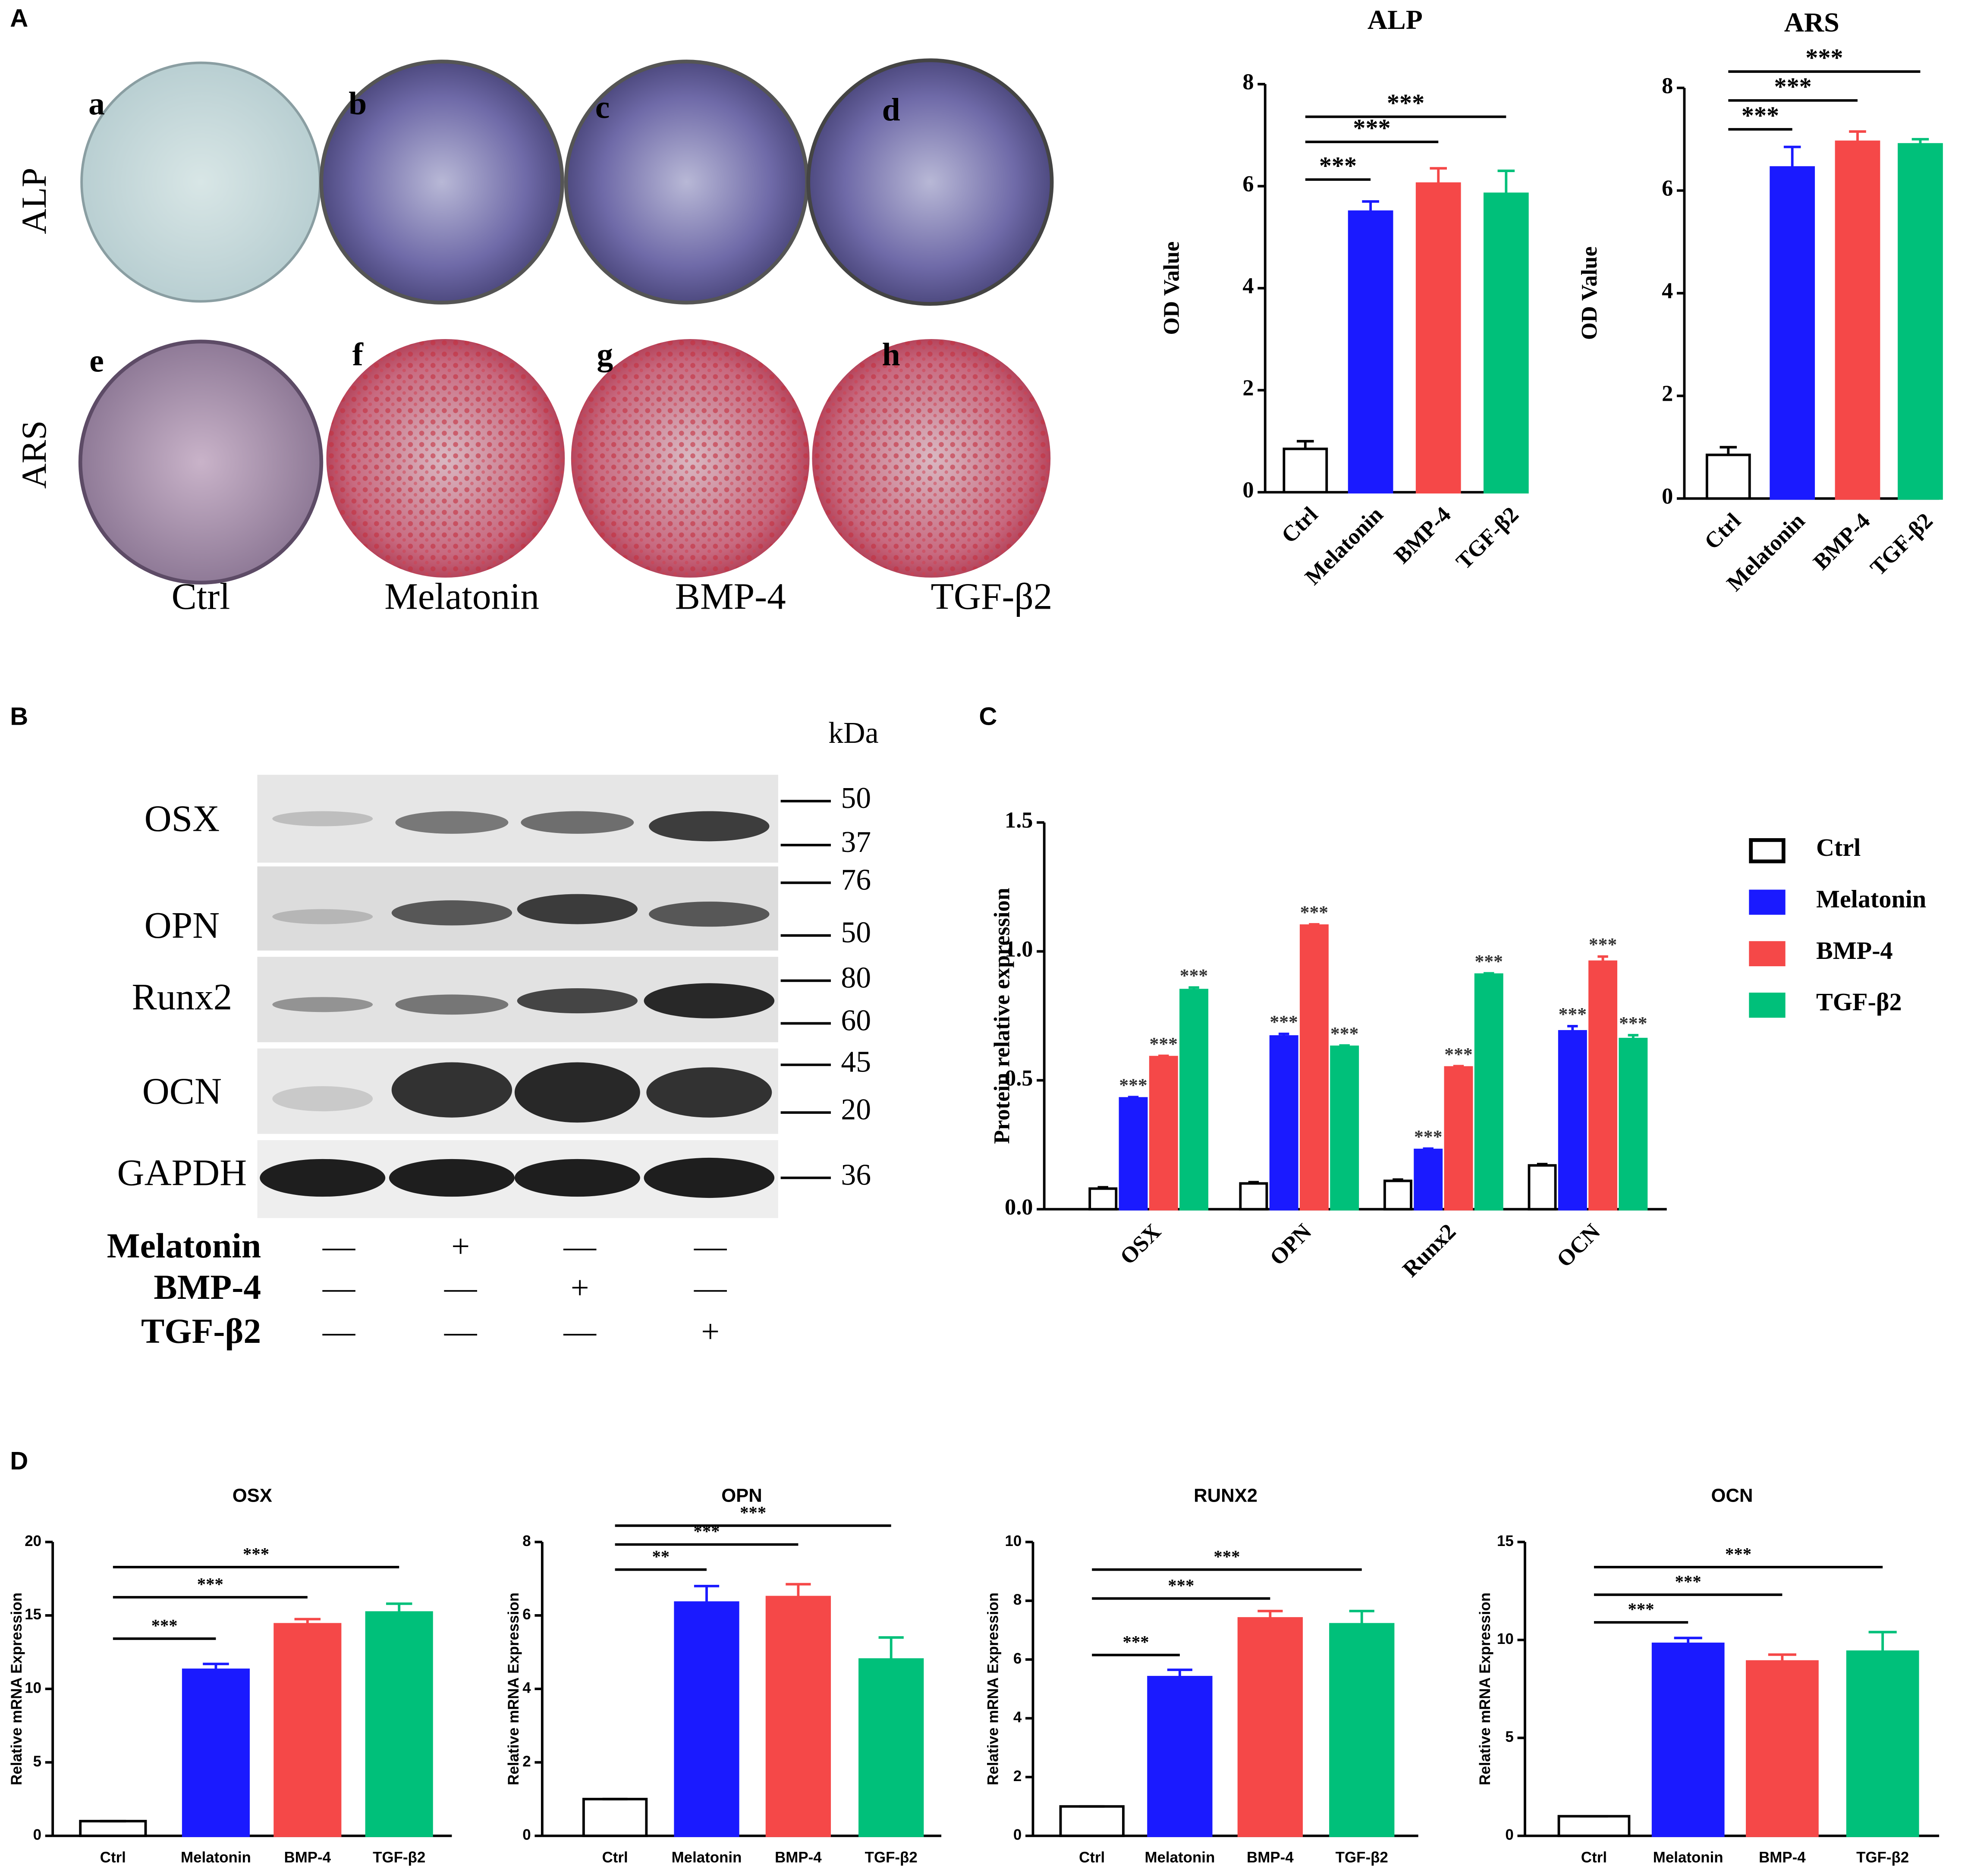  I want to click on chart-title: OPN, so click(741, 1495).